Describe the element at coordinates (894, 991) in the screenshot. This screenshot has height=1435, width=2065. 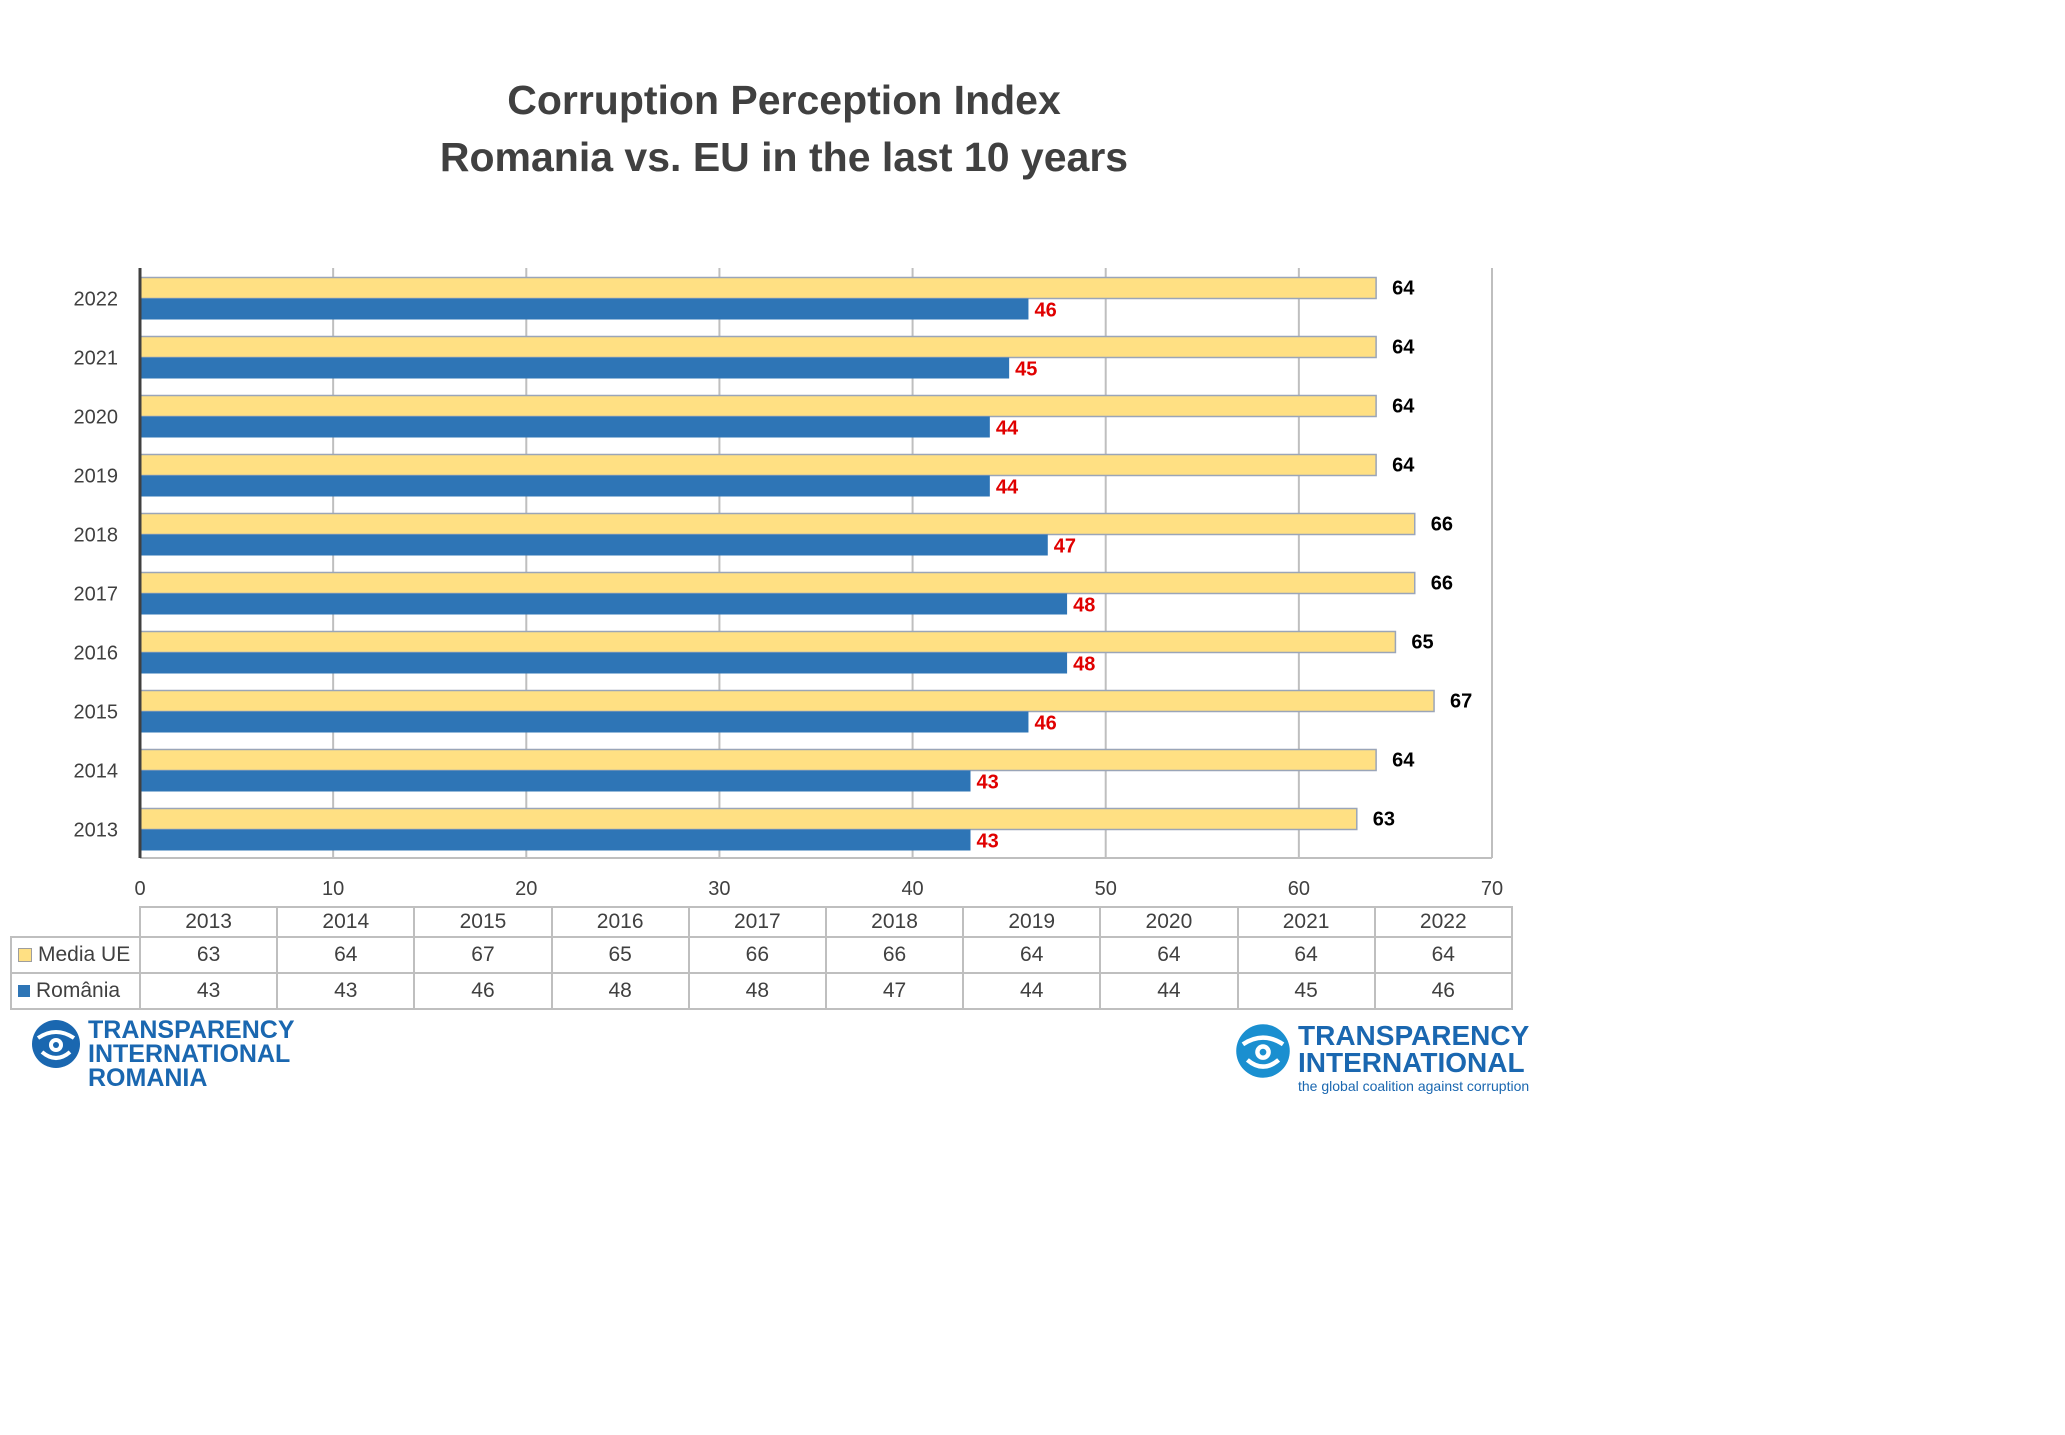
I see `table-cell-romania: 47` at that location.